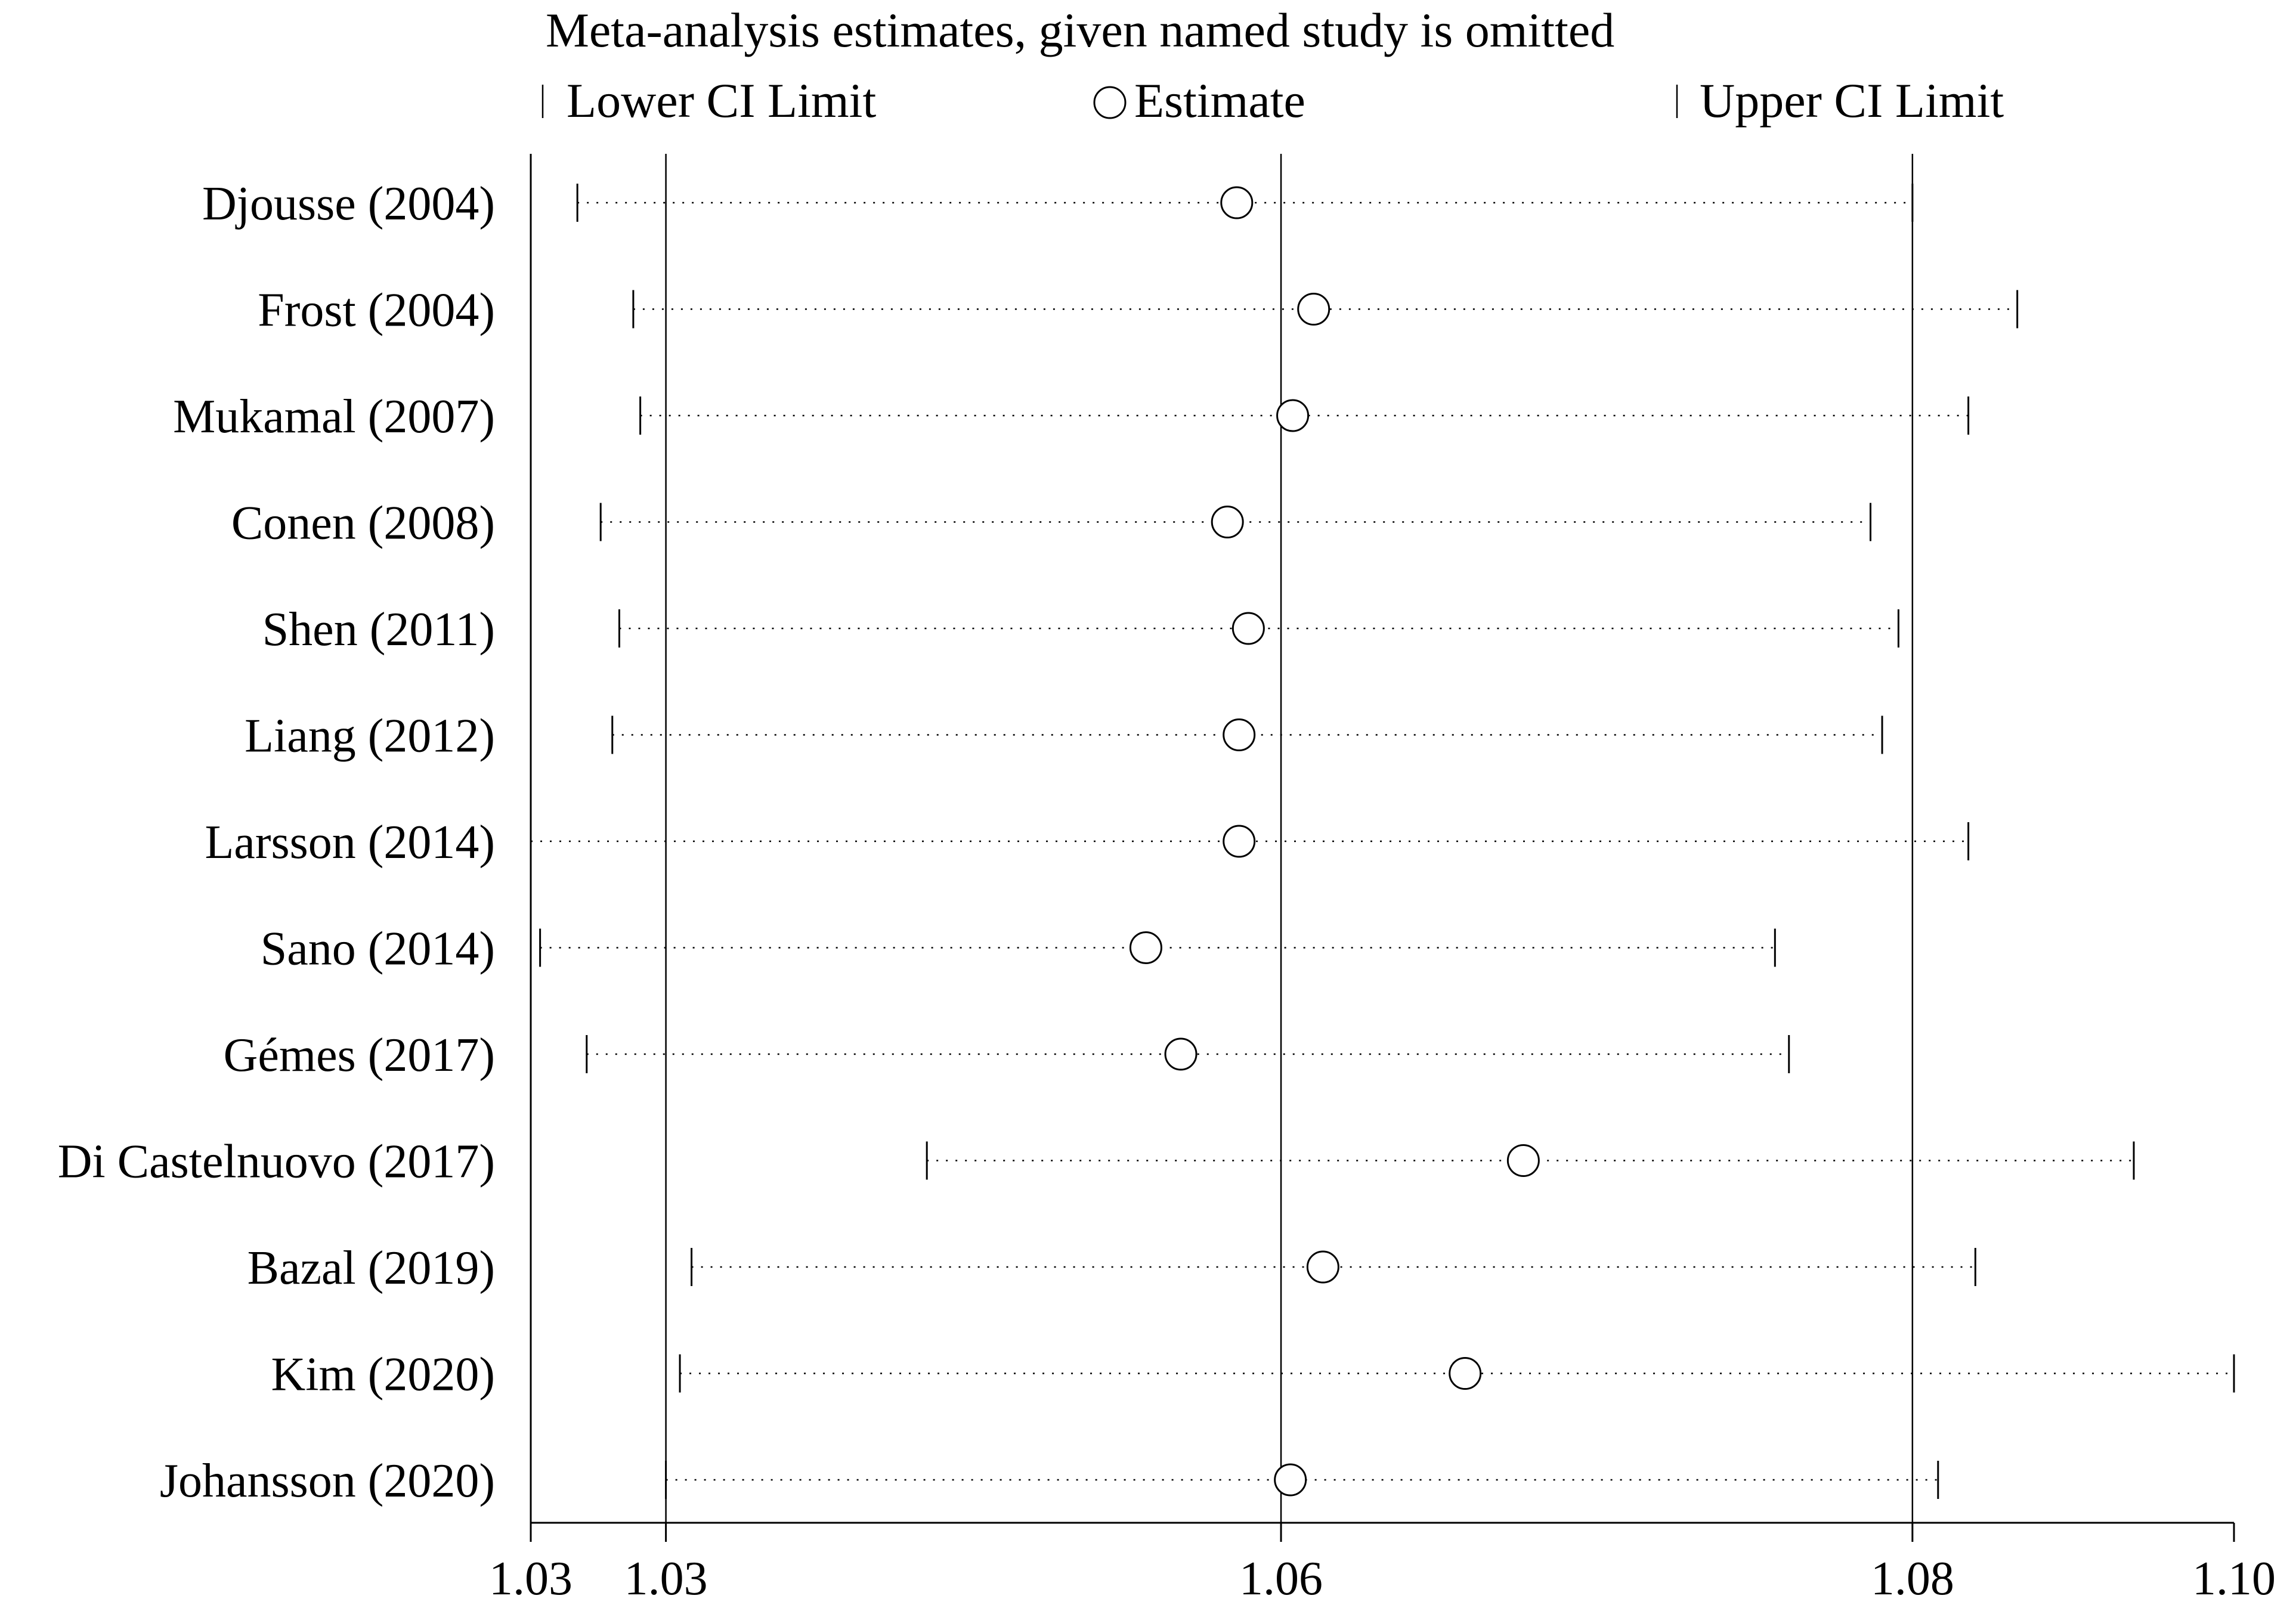 Image resolution: width=2296 pixels, height=1614 pixels. What do you see at coordinates (1219, 100) in the screenshot?
I see `legend-estimate-label: Estimate` at bounding box center [1219, 100].